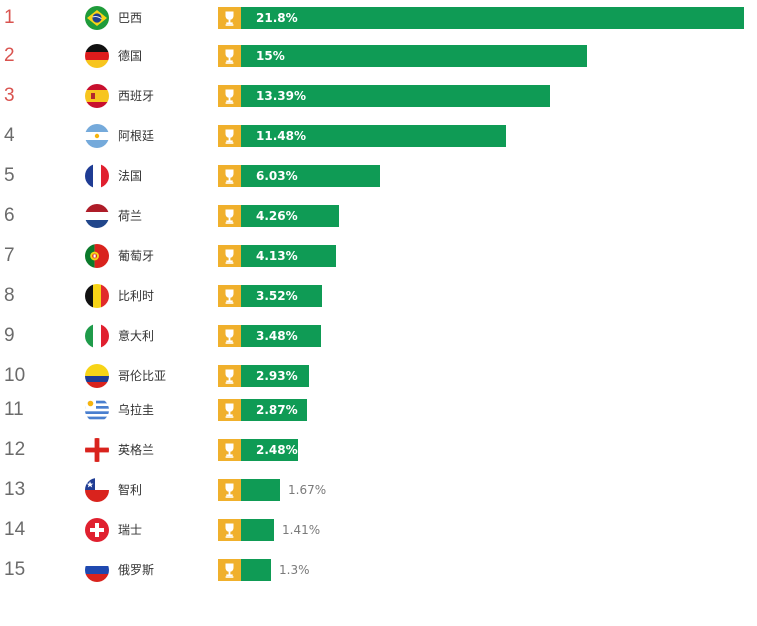  Describe the element at coordinates (97, 336) in the screenshot. I see `italy-flag-icon` at that location.